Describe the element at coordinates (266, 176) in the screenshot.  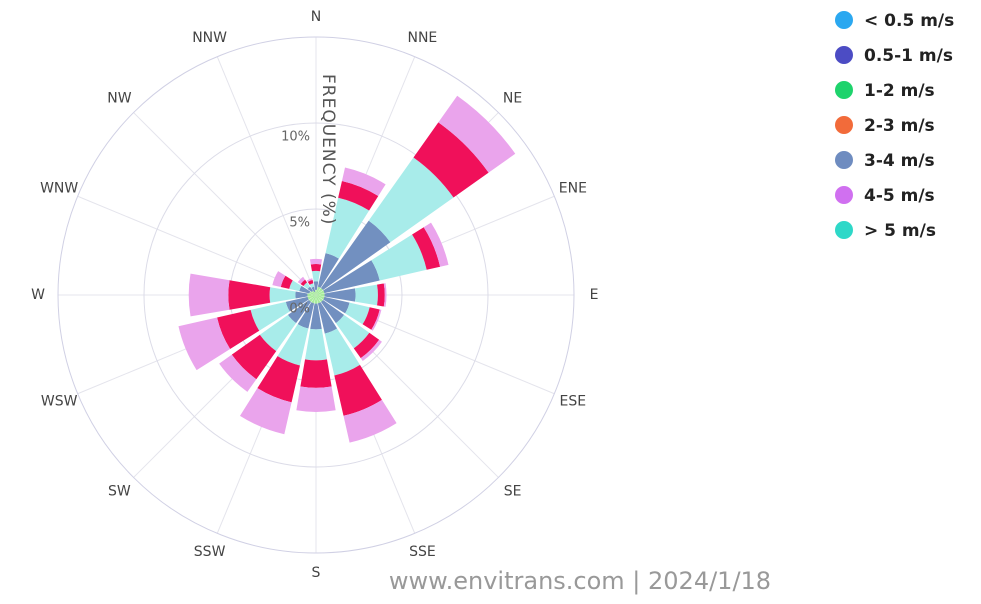
I see `spoke` at that location.